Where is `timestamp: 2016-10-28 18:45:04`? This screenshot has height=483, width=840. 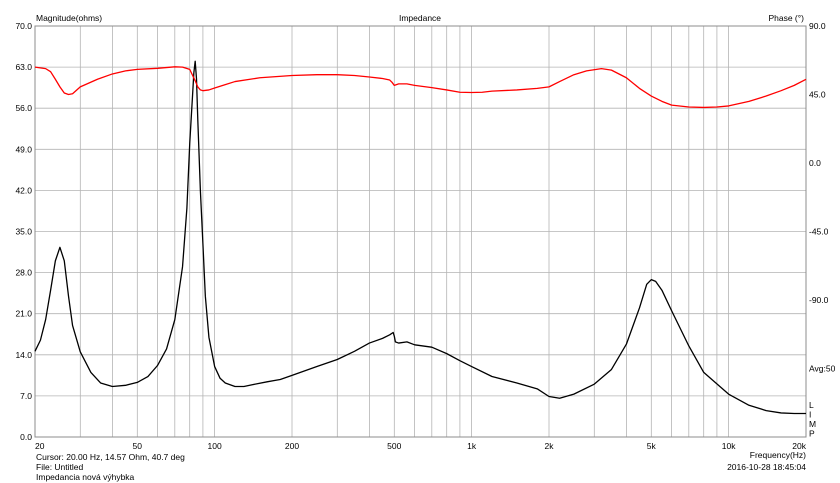
timestamp: 2016-10-28 18:45:04 is located at coordinates (766, 467).